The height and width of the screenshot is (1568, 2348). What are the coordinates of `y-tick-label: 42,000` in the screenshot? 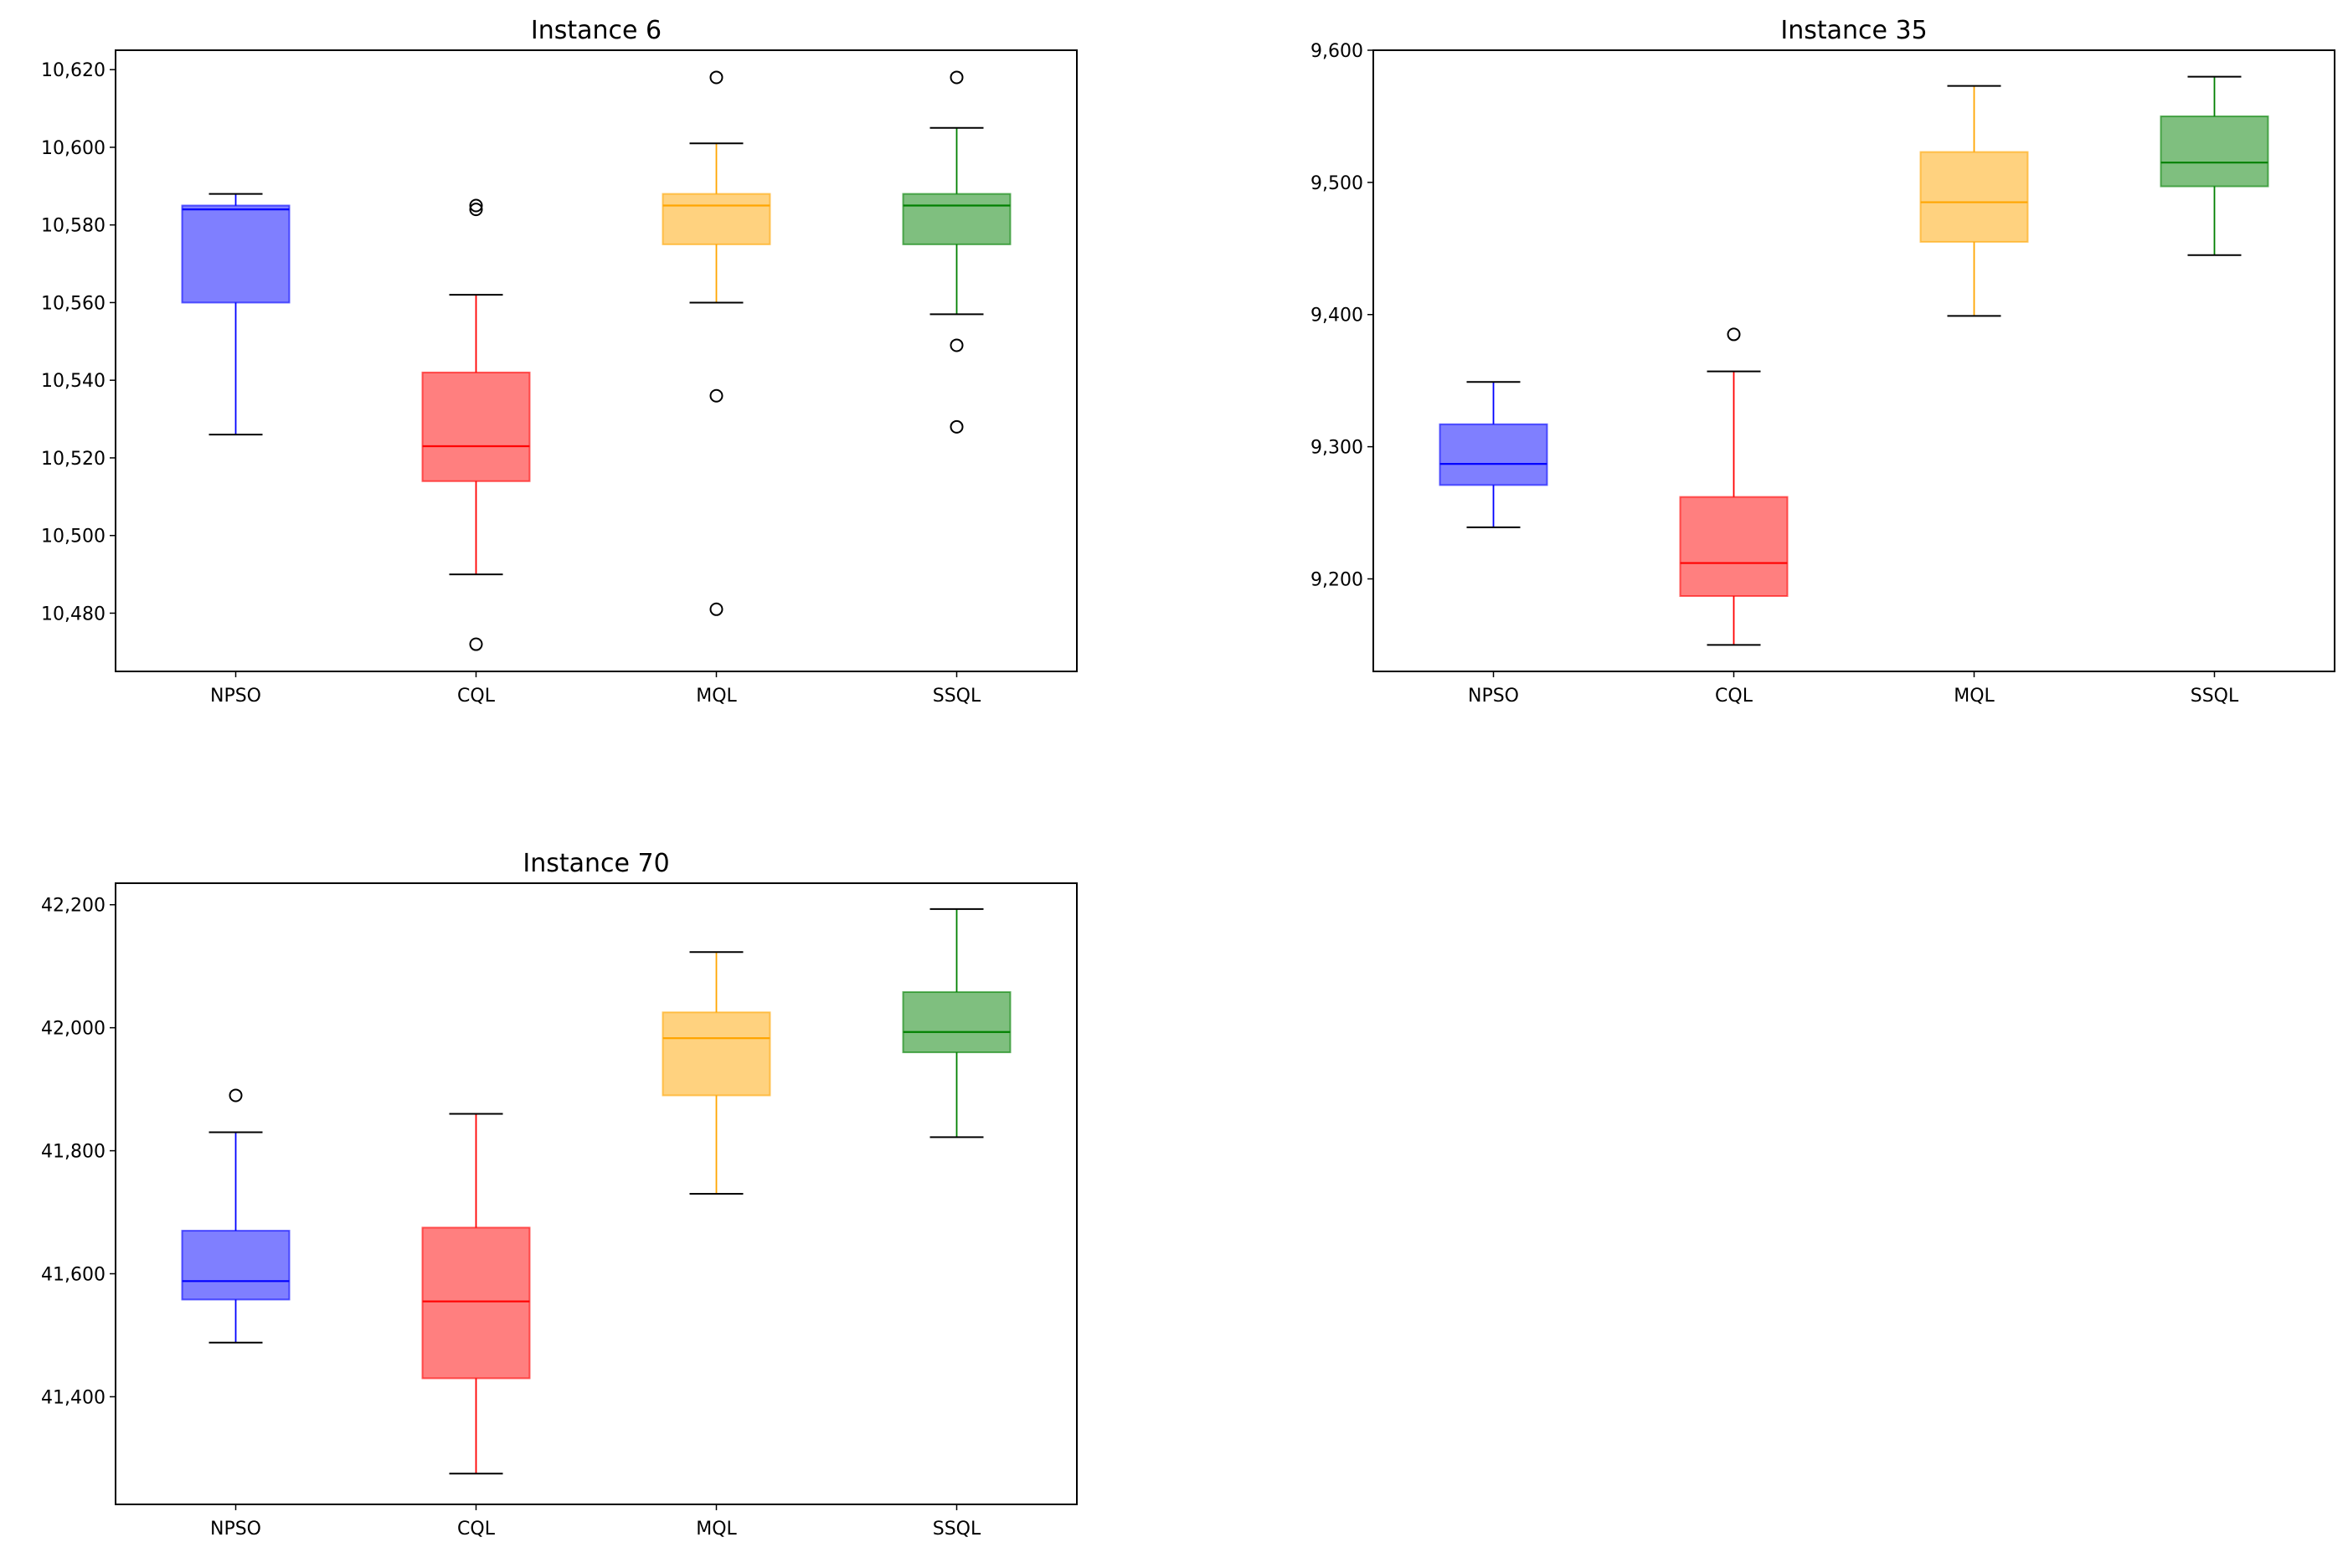 It's located at (73, 1029).